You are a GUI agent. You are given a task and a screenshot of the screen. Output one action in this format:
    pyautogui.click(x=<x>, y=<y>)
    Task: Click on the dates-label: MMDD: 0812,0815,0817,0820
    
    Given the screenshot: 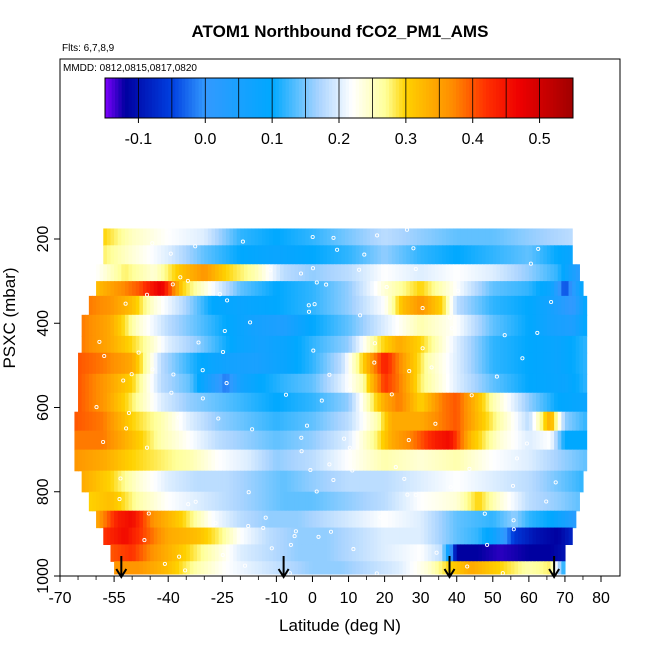 What is the action you would take?
    pyautogui.click(x=130, y=68)
    